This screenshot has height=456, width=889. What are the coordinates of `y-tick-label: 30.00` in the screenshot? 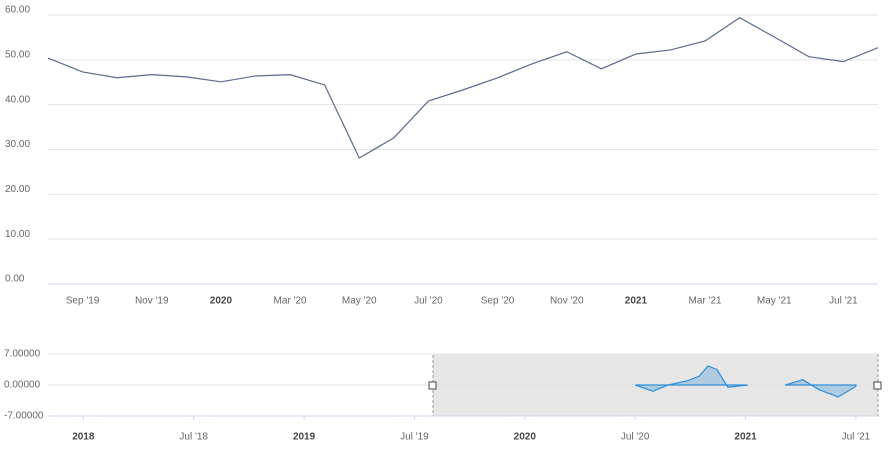 It's located at (17, 144).